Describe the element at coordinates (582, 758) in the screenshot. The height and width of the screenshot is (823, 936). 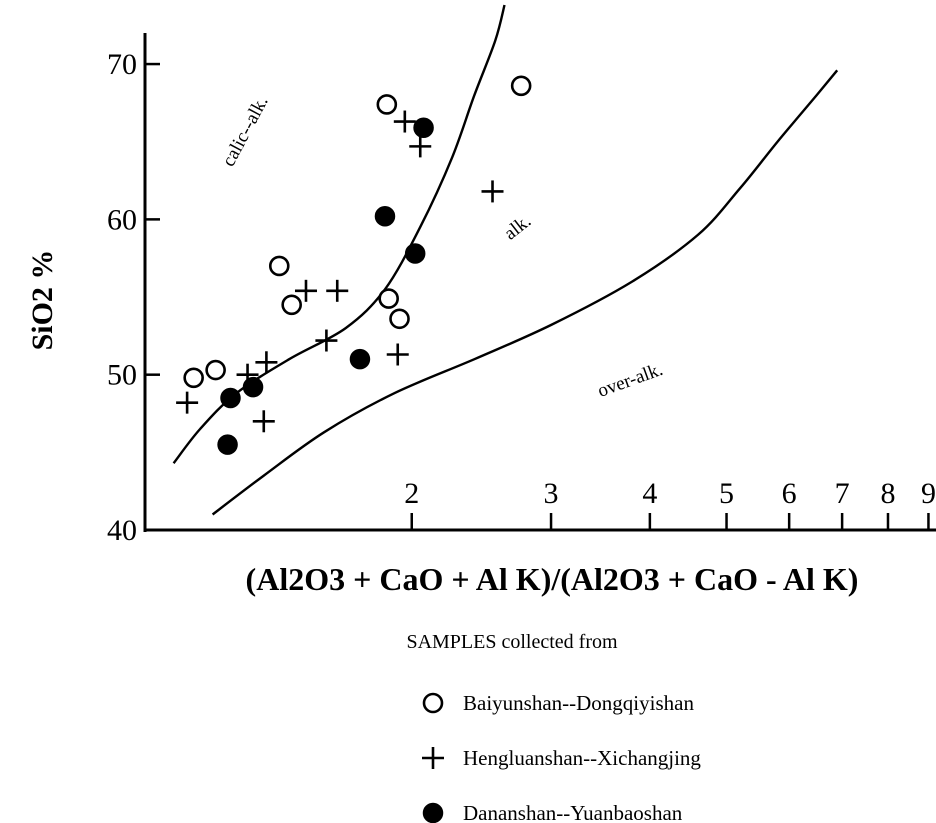
I see `legend-label-1: Hengluanshan--Xichangjing` at that location.